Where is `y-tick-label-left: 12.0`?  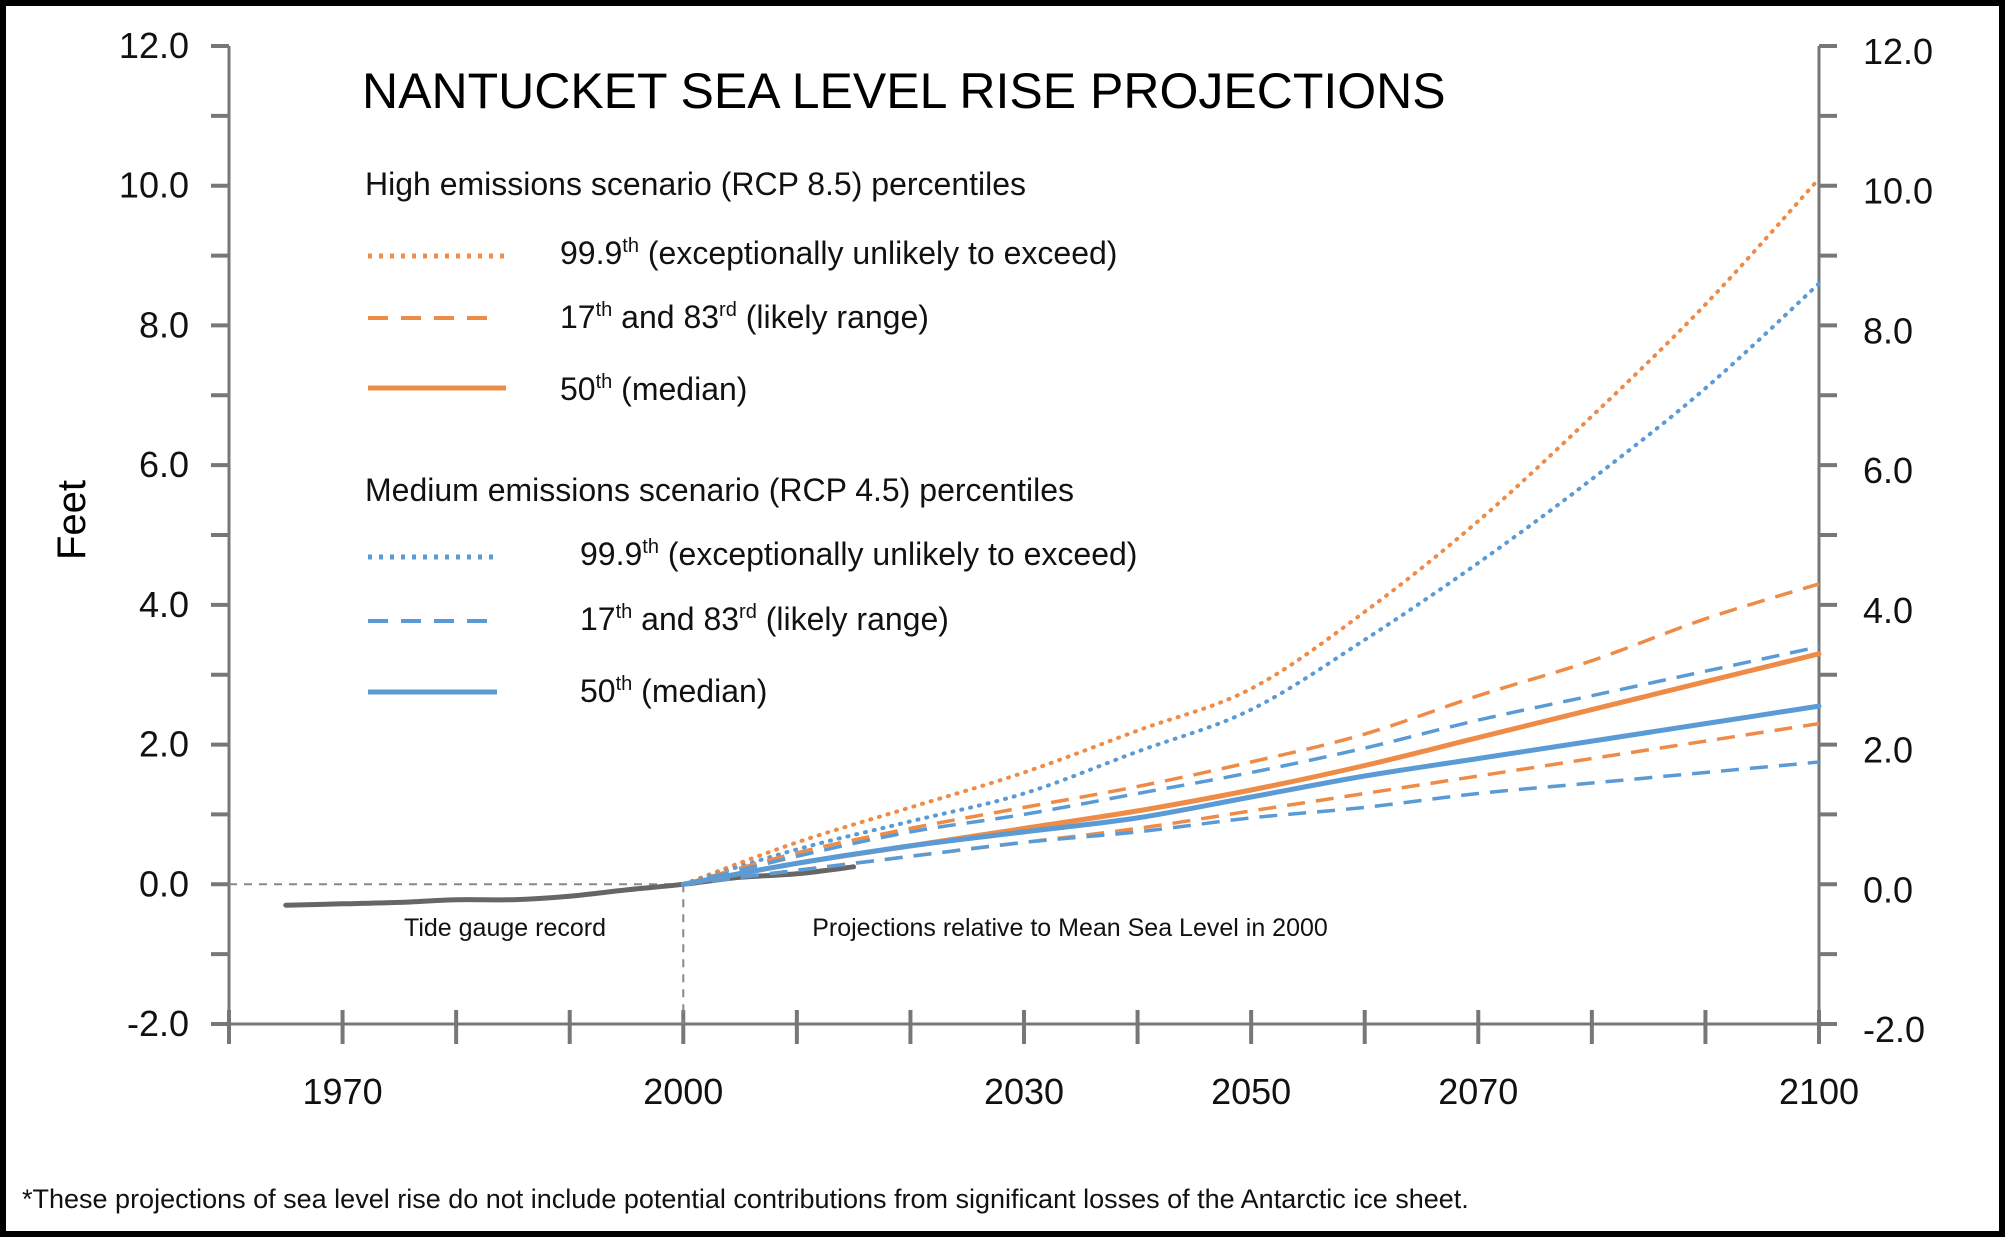
y-tick-label-left: 12.0 is located at coordinates (154, 45).